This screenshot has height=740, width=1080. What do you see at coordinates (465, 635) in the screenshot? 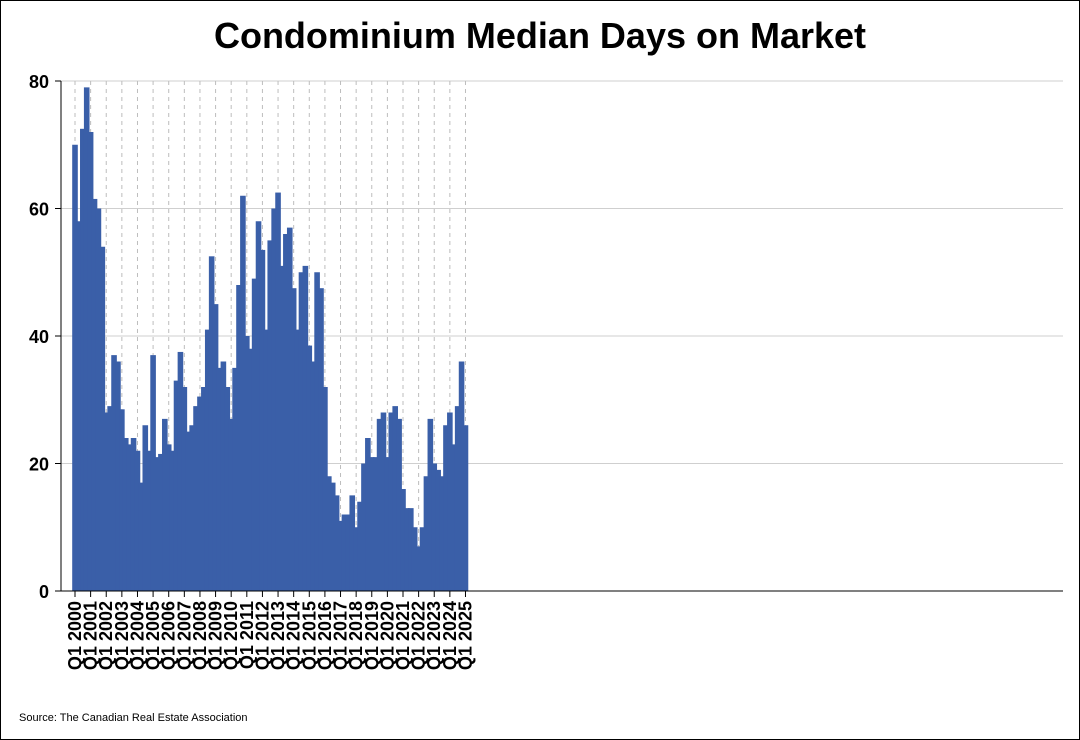
I see `x-tick-label: Q1 2025` at bounding box center [465, 635].